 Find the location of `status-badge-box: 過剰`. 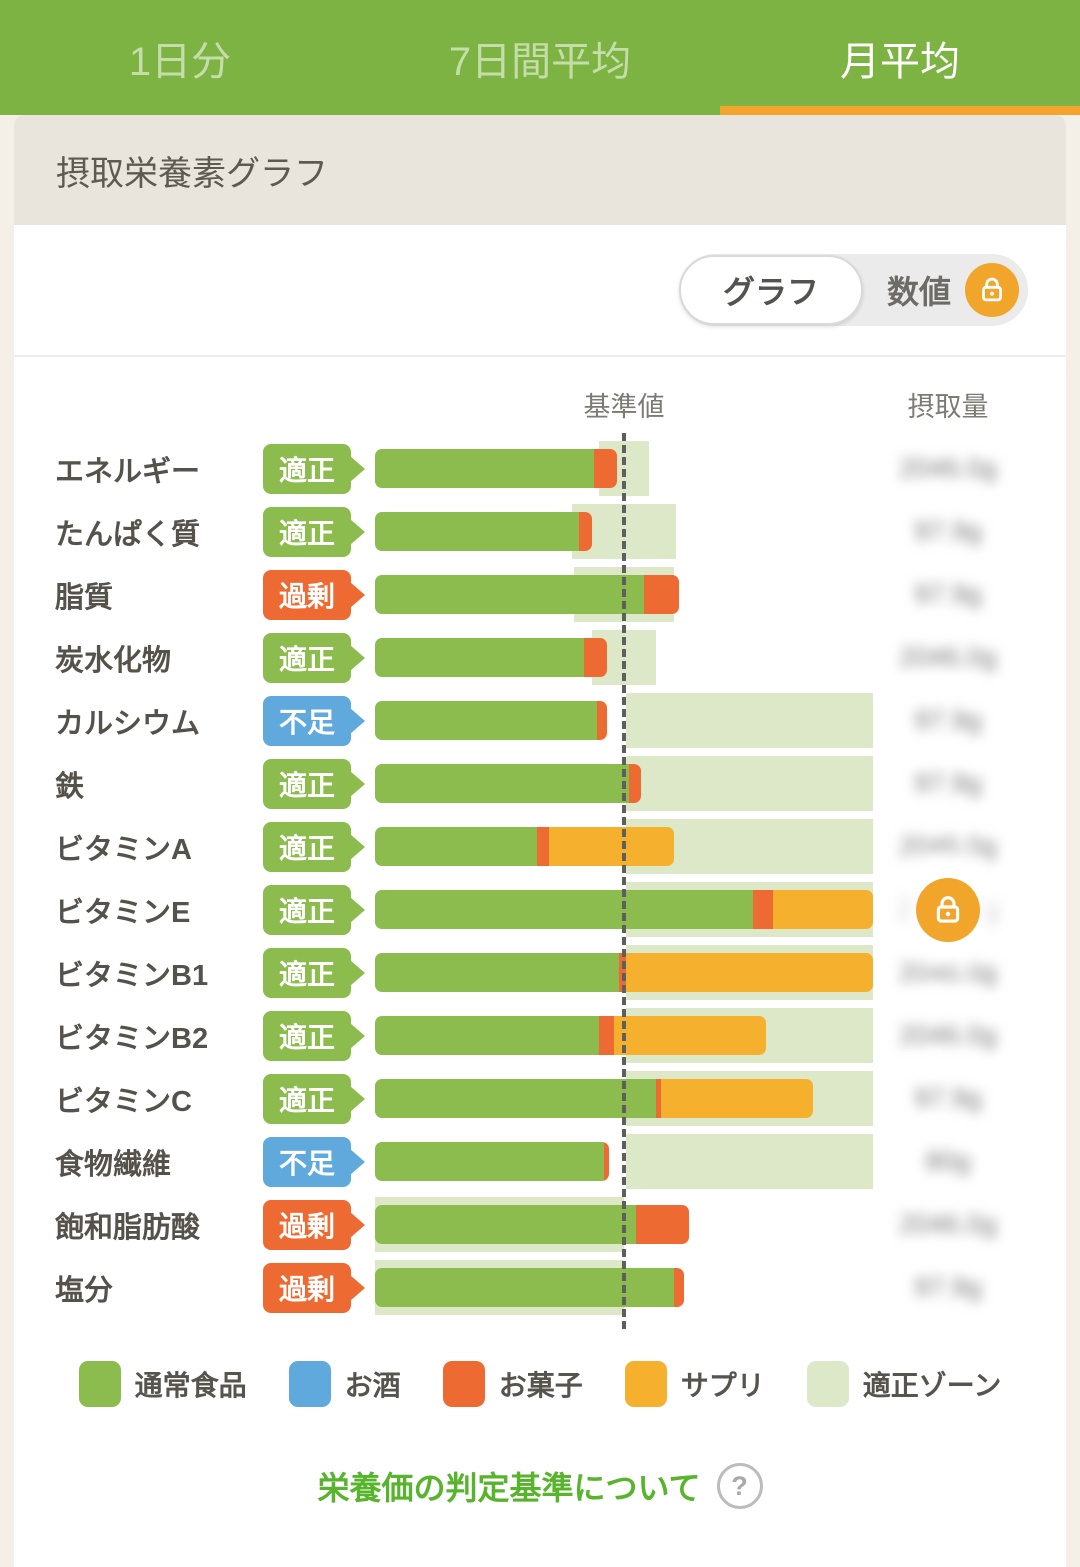

status-badge-box: 過剰 is located at coordinates (319, 1287).